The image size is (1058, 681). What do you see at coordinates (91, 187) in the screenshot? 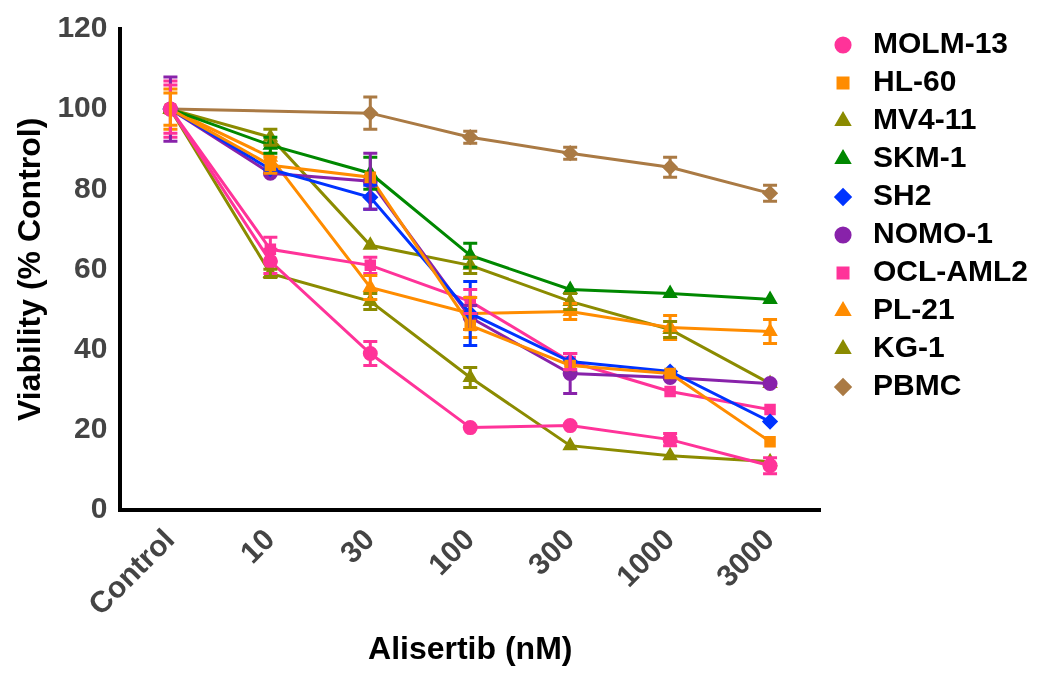
I see `y-tick-label: 80` at bounding box center [91, 187].